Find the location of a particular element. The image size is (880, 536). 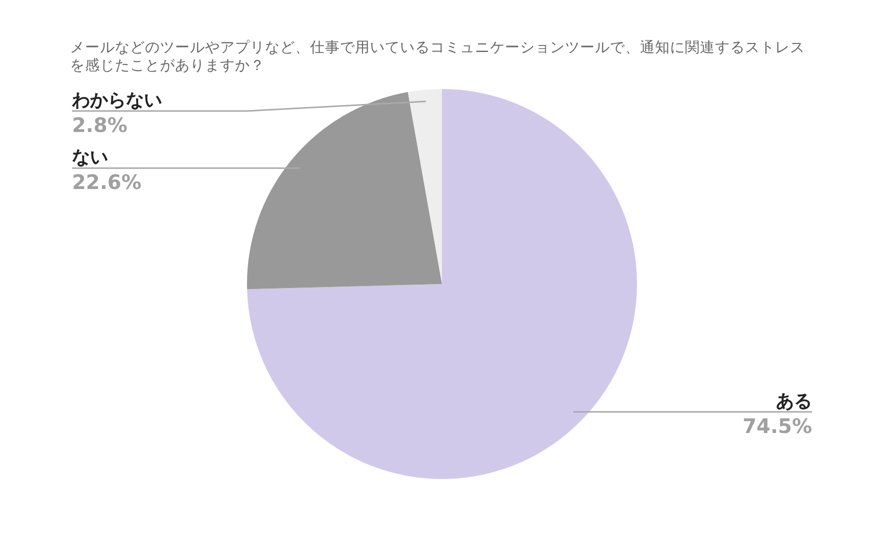

data-label: 2.8% is located at coordinates (100, 125).